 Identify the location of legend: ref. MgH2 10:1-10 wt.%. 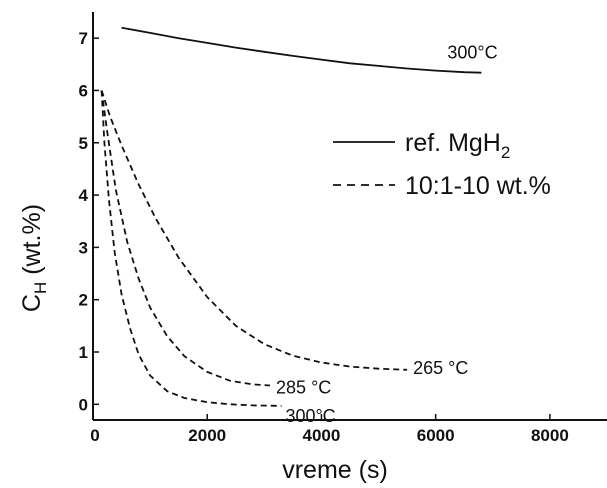
(442, 164).